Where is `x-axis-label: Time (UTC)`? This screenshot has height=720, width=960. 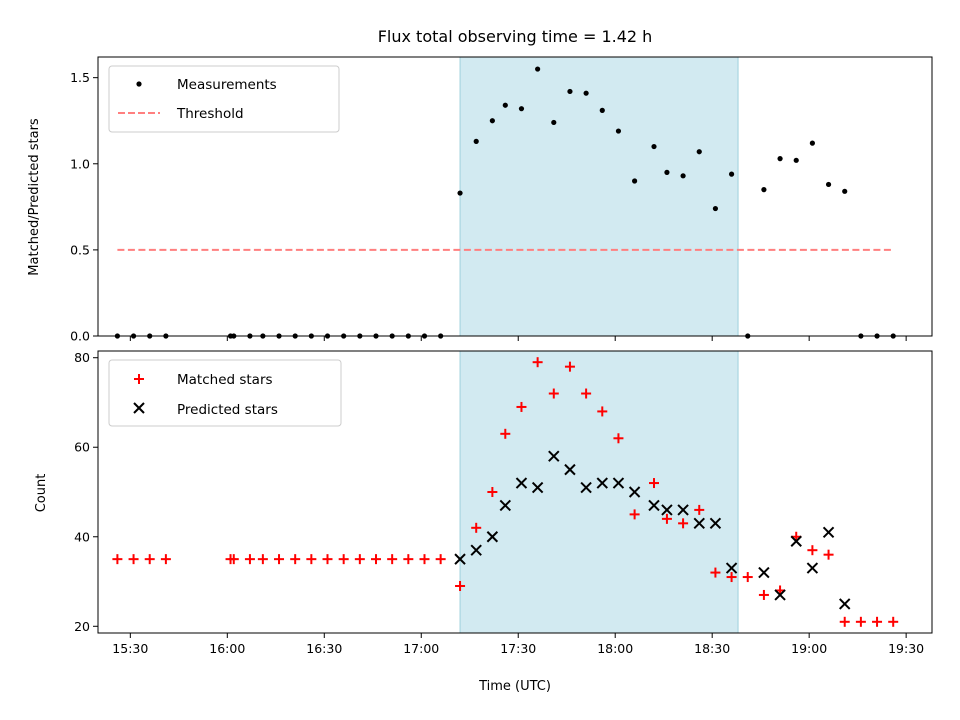
x-axis-label: Time (UTC) is located at coordinates (514, 686).